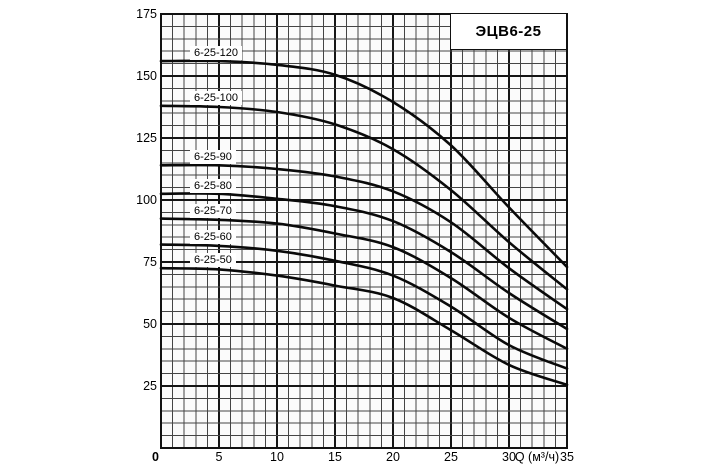 The image size is (721, 474). What do you see at coordinates (567, 457) in the screenshot?
I see `x-tick-35: 35` at bounding box center [567, 457].